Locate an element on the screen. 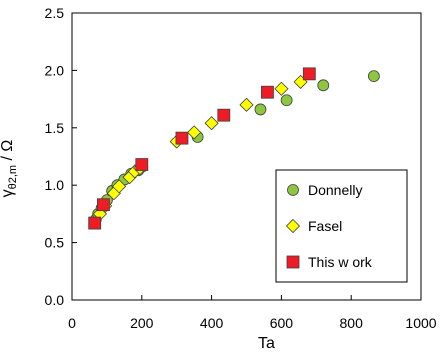 This screenshot has height=353, width=443. y-tick-label: 1.0 is located at coordinates (55, 185).